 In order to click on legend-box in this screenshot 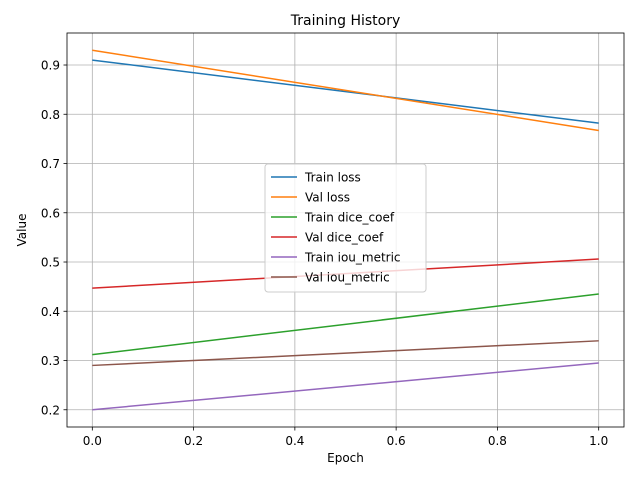, I will do `click(345, 228)`.